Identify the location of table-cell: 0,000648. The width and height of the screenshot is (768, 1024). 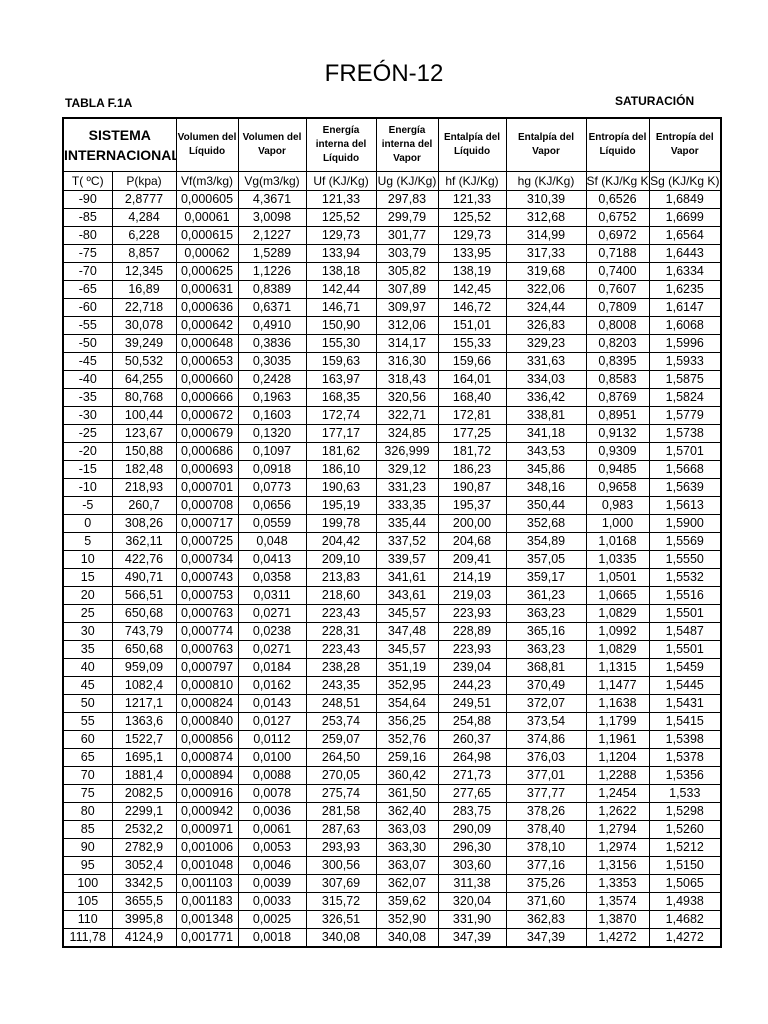
(207, 343).